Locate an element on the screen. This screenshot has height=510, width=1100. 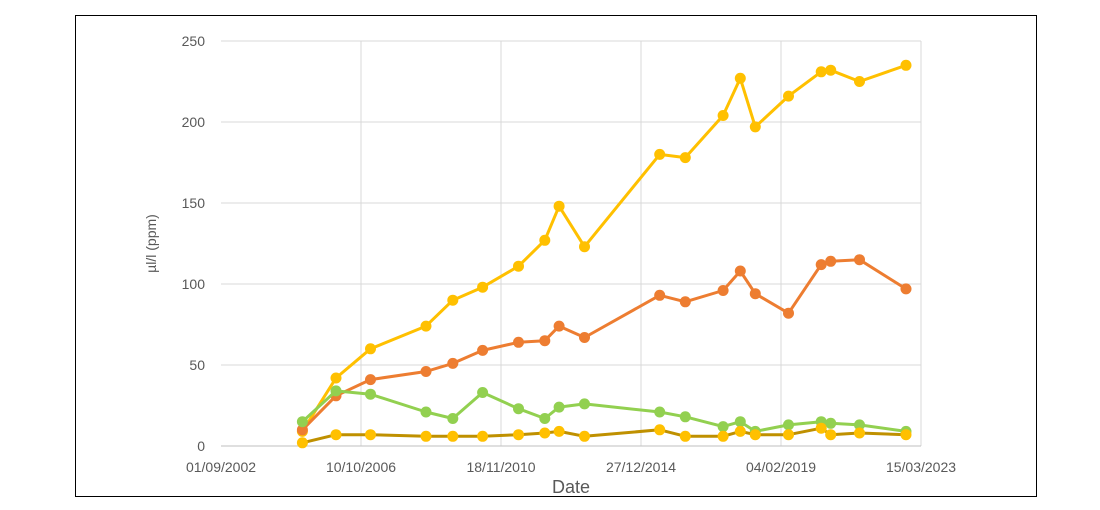
y-tick-label: 0 is located at coordinates (201, 446).